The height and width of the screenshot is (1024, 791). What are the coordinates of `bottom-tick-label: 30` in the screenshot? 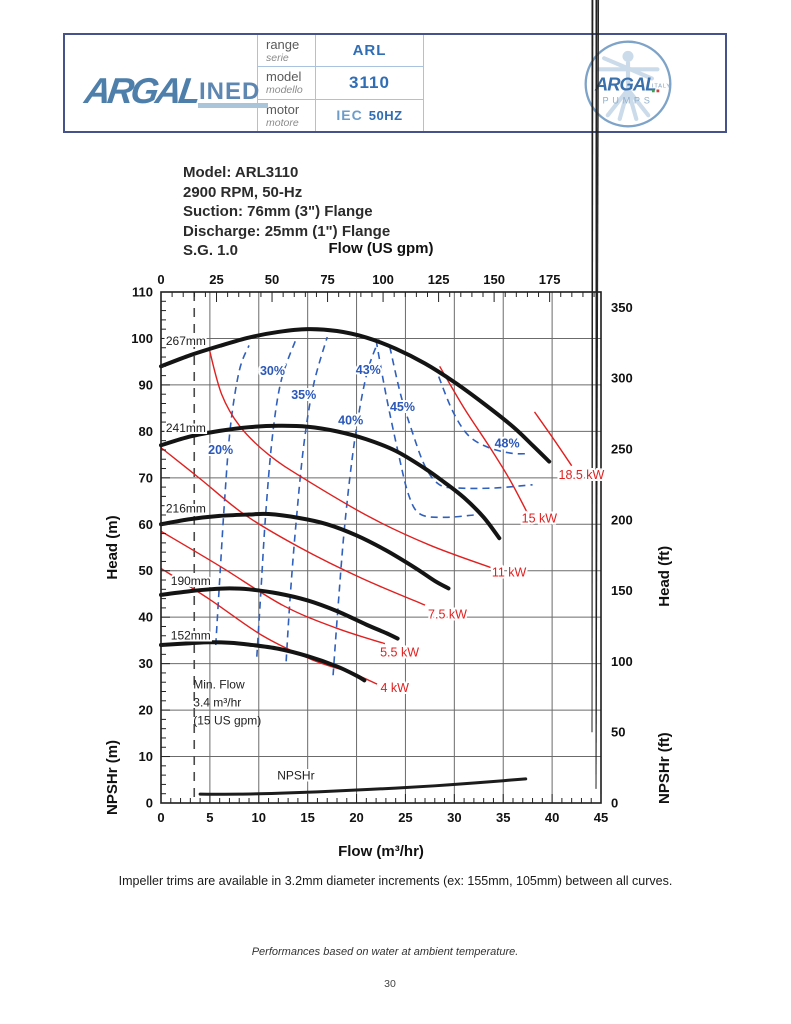 It's located at (454, 817).